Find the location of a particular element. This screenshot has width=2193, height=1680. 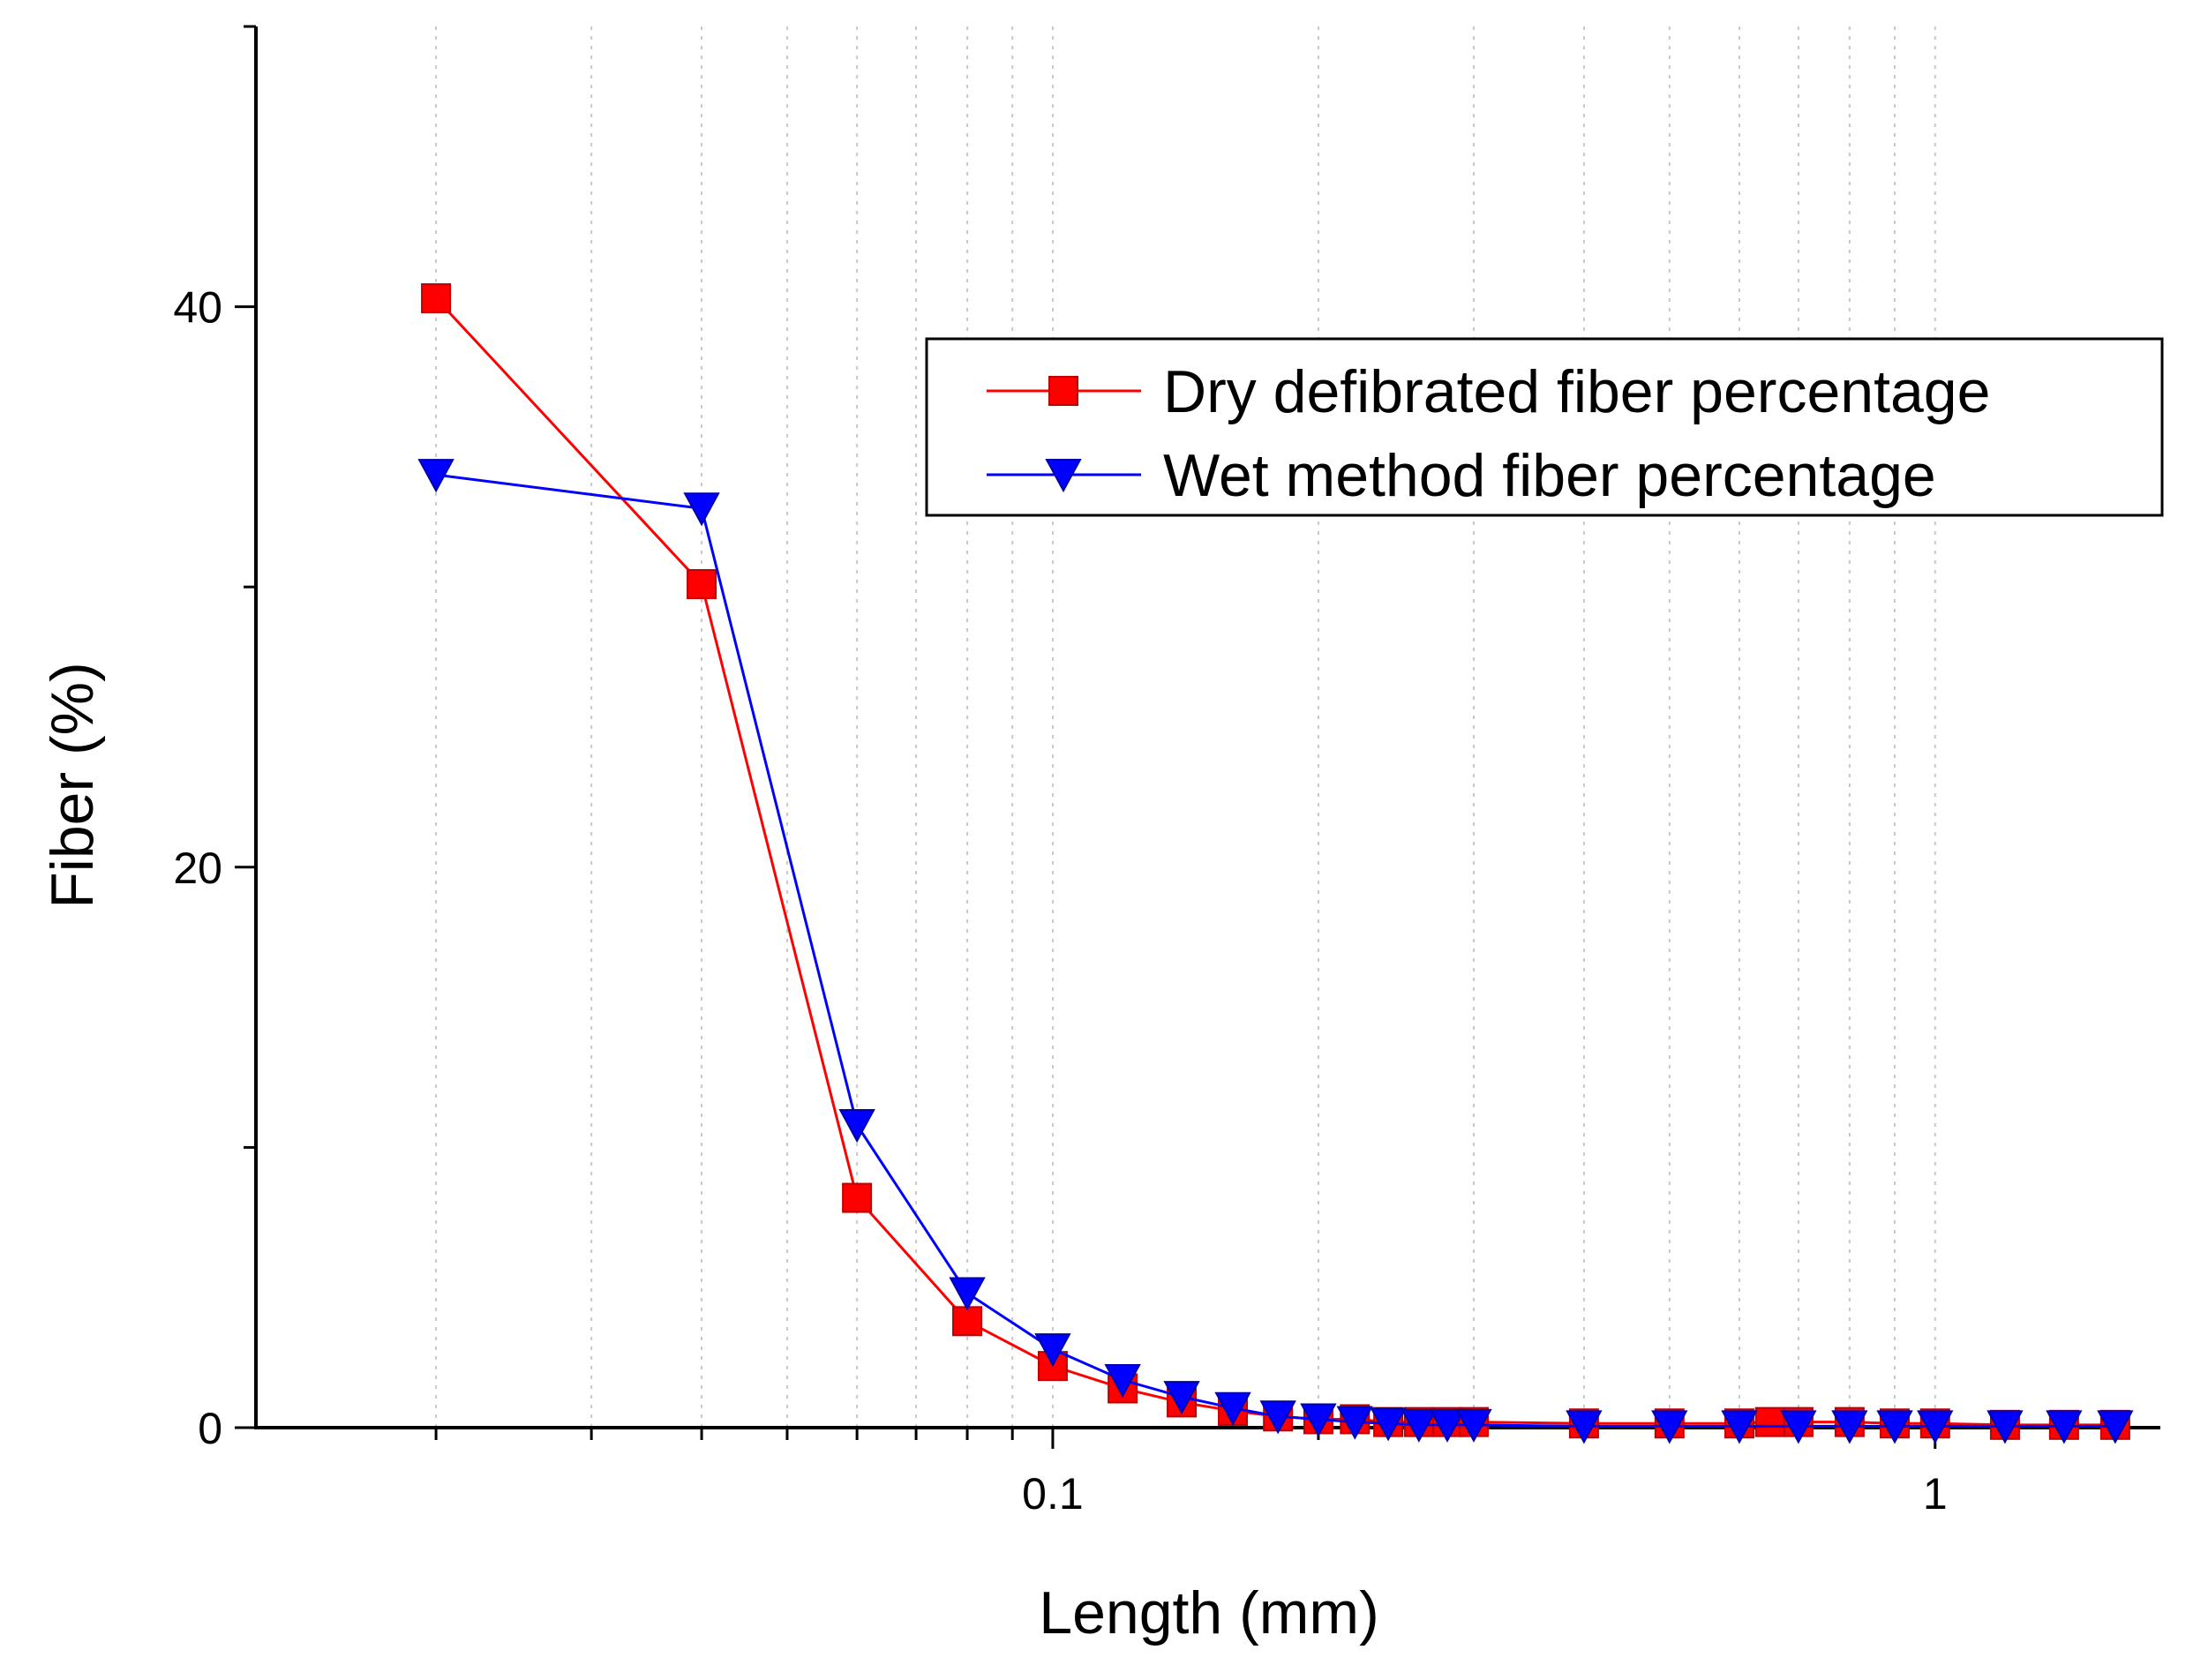

legend-frame is located at coordinates (1544, 427).